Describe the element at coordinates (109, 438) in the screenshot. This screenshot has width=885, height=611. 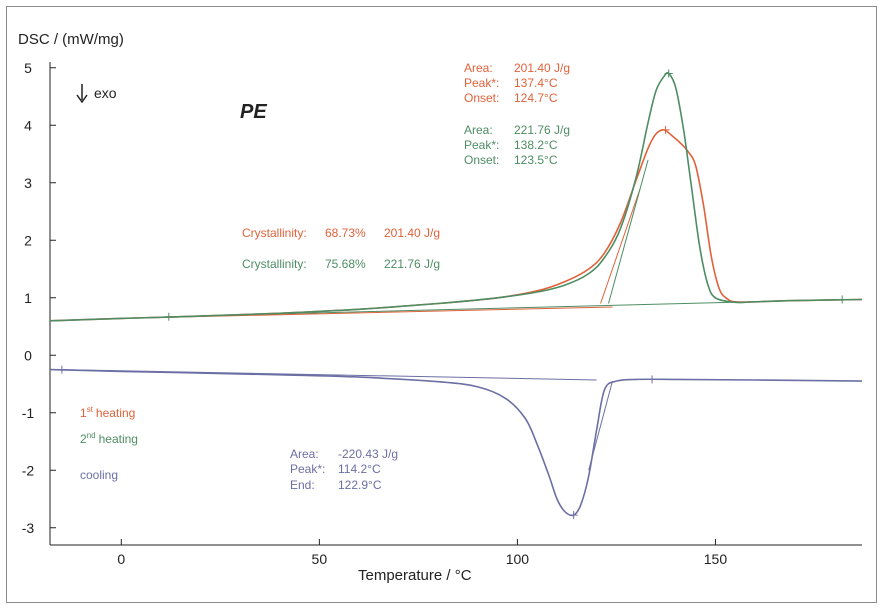
I see `legend-second-heating: 2nd heating` at that location.